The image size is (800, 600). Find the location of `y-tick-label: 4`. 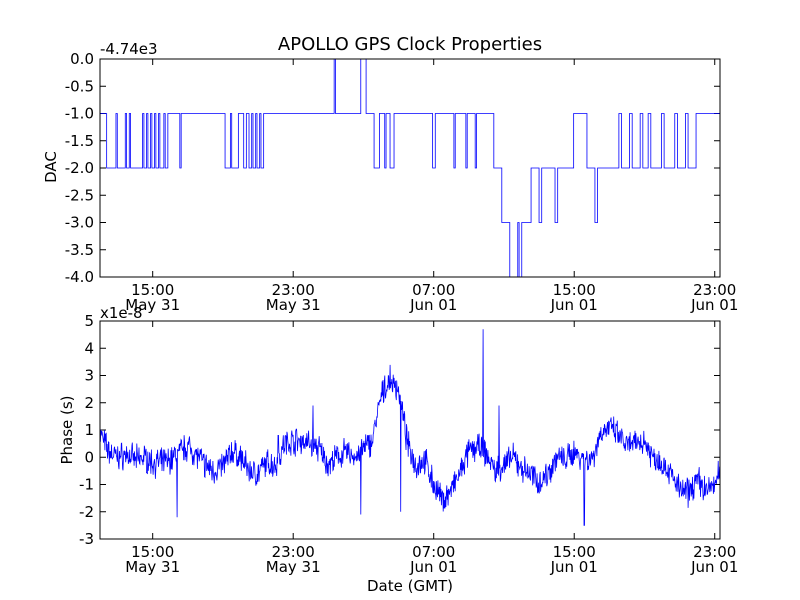

y-tick-label: 4 is located at coordinates (89, 348).